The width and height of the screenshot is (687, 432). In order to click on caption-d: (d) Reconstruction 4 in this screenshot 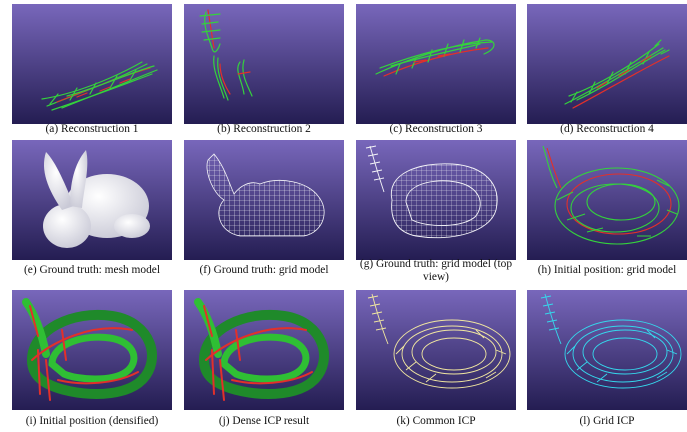, I will do `click(607, 129)`.